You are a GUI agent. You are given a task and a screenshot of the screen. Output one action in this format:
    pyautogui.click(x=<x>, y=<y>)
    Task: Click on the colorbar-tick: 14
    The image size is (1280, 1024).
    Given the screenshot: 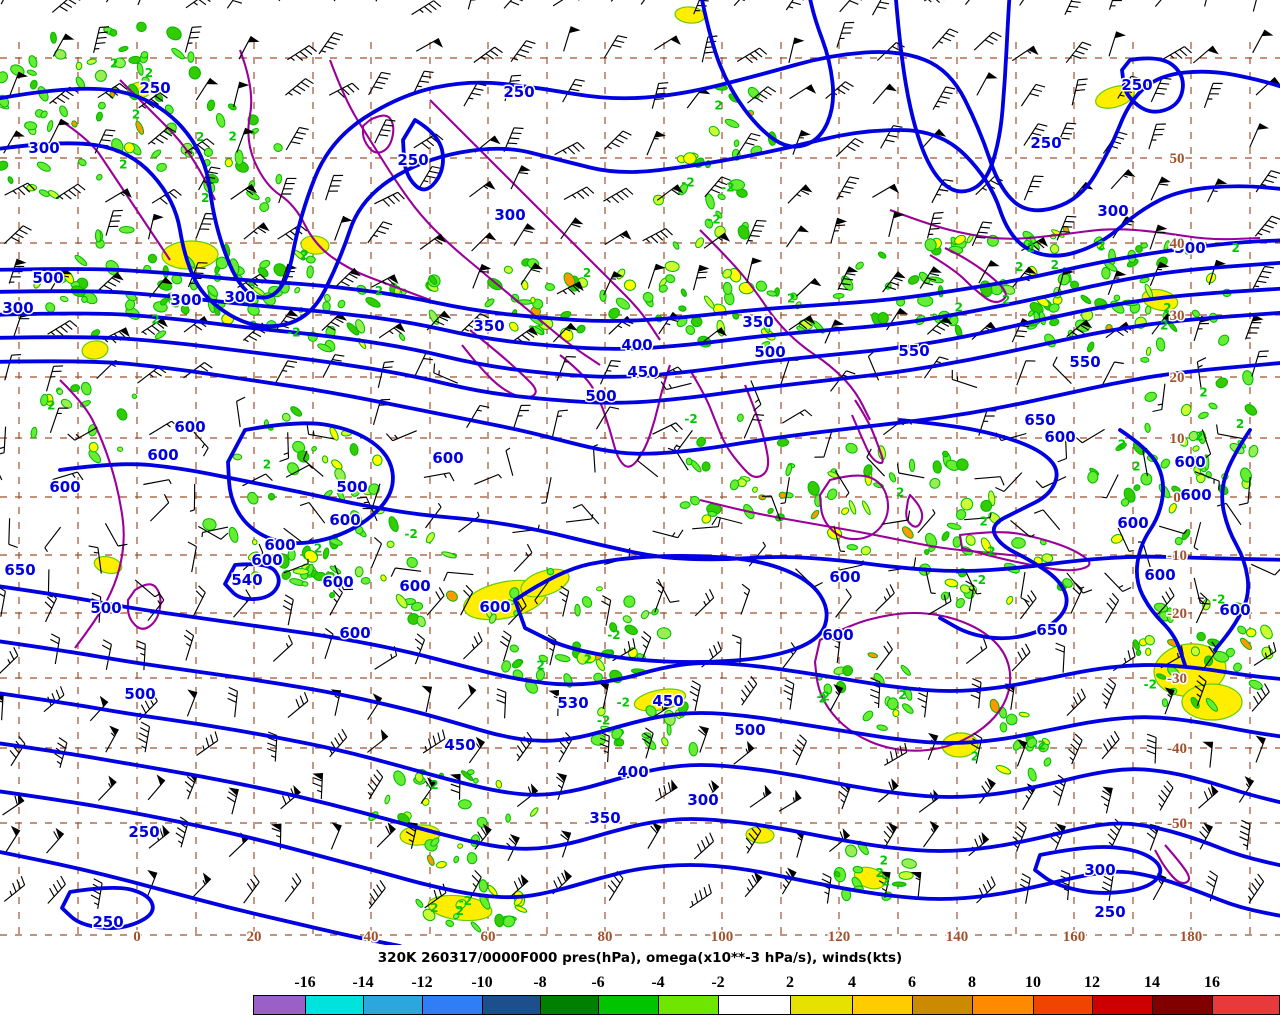 What is the action you would take?
    pyautogui.click(x=1152, y=982)
    